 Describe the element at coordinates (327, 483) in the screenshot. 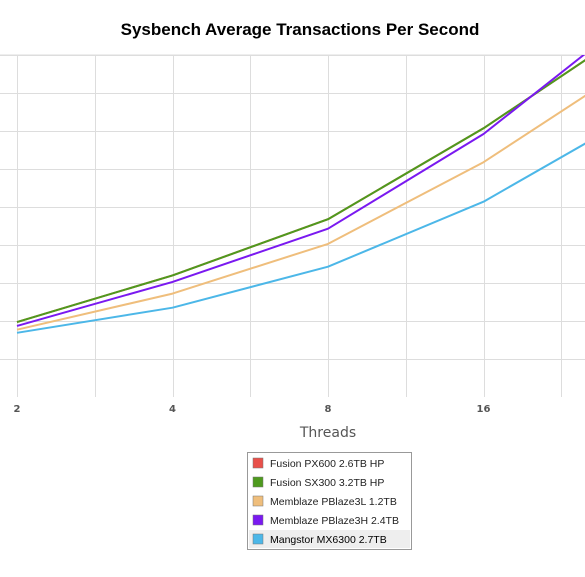

I see `legend-label: Fusion SX300 3.2TB HP` at that location.